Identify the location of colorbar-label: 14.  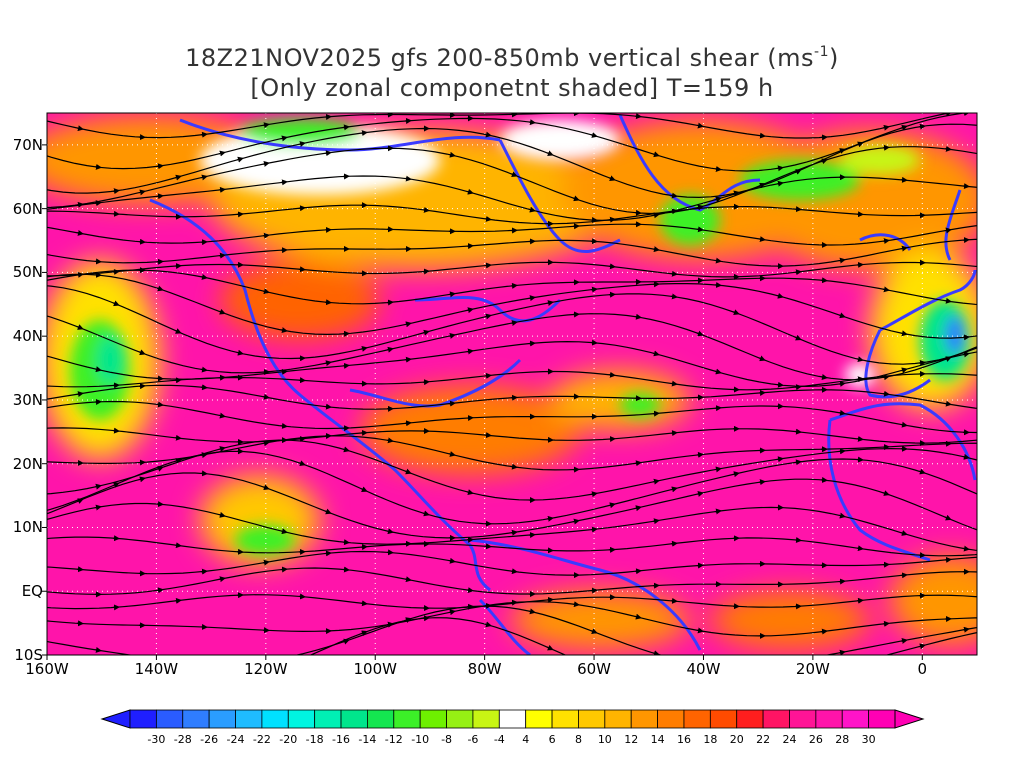
(658, 739).